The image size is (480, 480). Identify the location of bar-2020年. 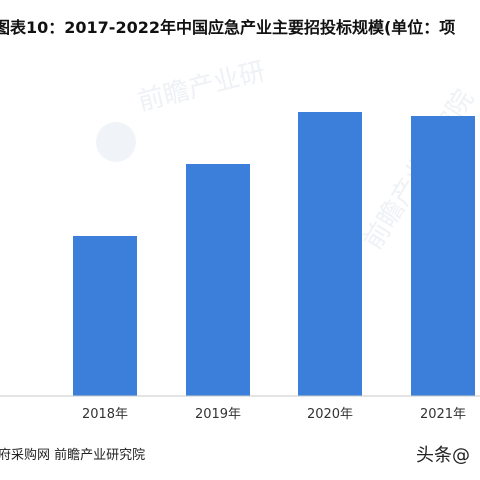
(330, 254).